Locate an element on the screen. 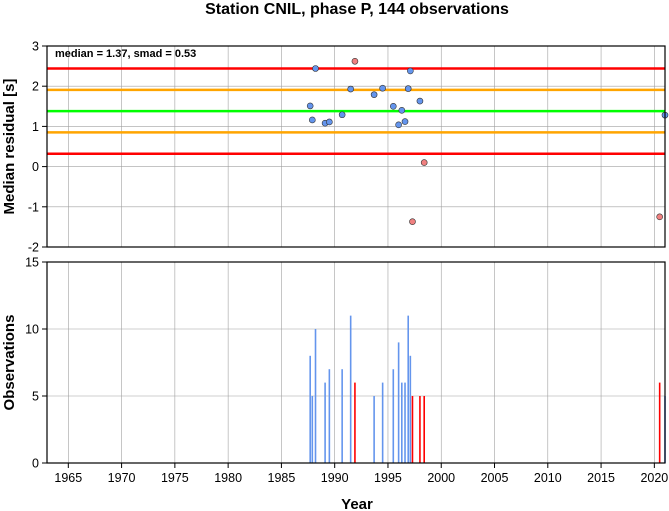  x-tick-label: 1975 is located at coordinates (175, 478).